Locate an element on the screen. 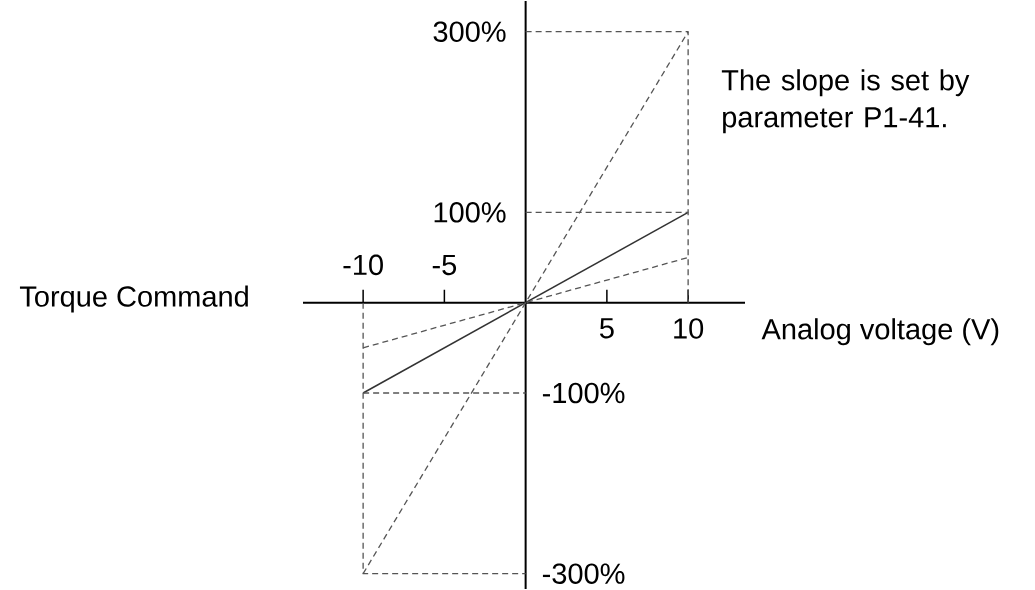 The image size is (1035, 590). x-axis-title: Analog voltage (V) is located at coordinates (880, 332).